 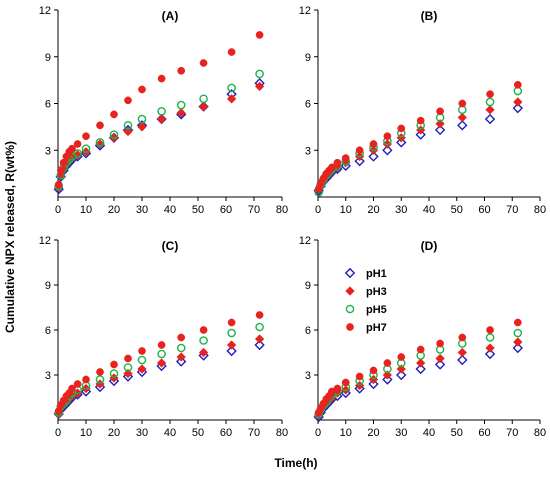 I want to click on y-axis-label: Cumulative NPX released, R(wt%), so click(x=10, y=237).